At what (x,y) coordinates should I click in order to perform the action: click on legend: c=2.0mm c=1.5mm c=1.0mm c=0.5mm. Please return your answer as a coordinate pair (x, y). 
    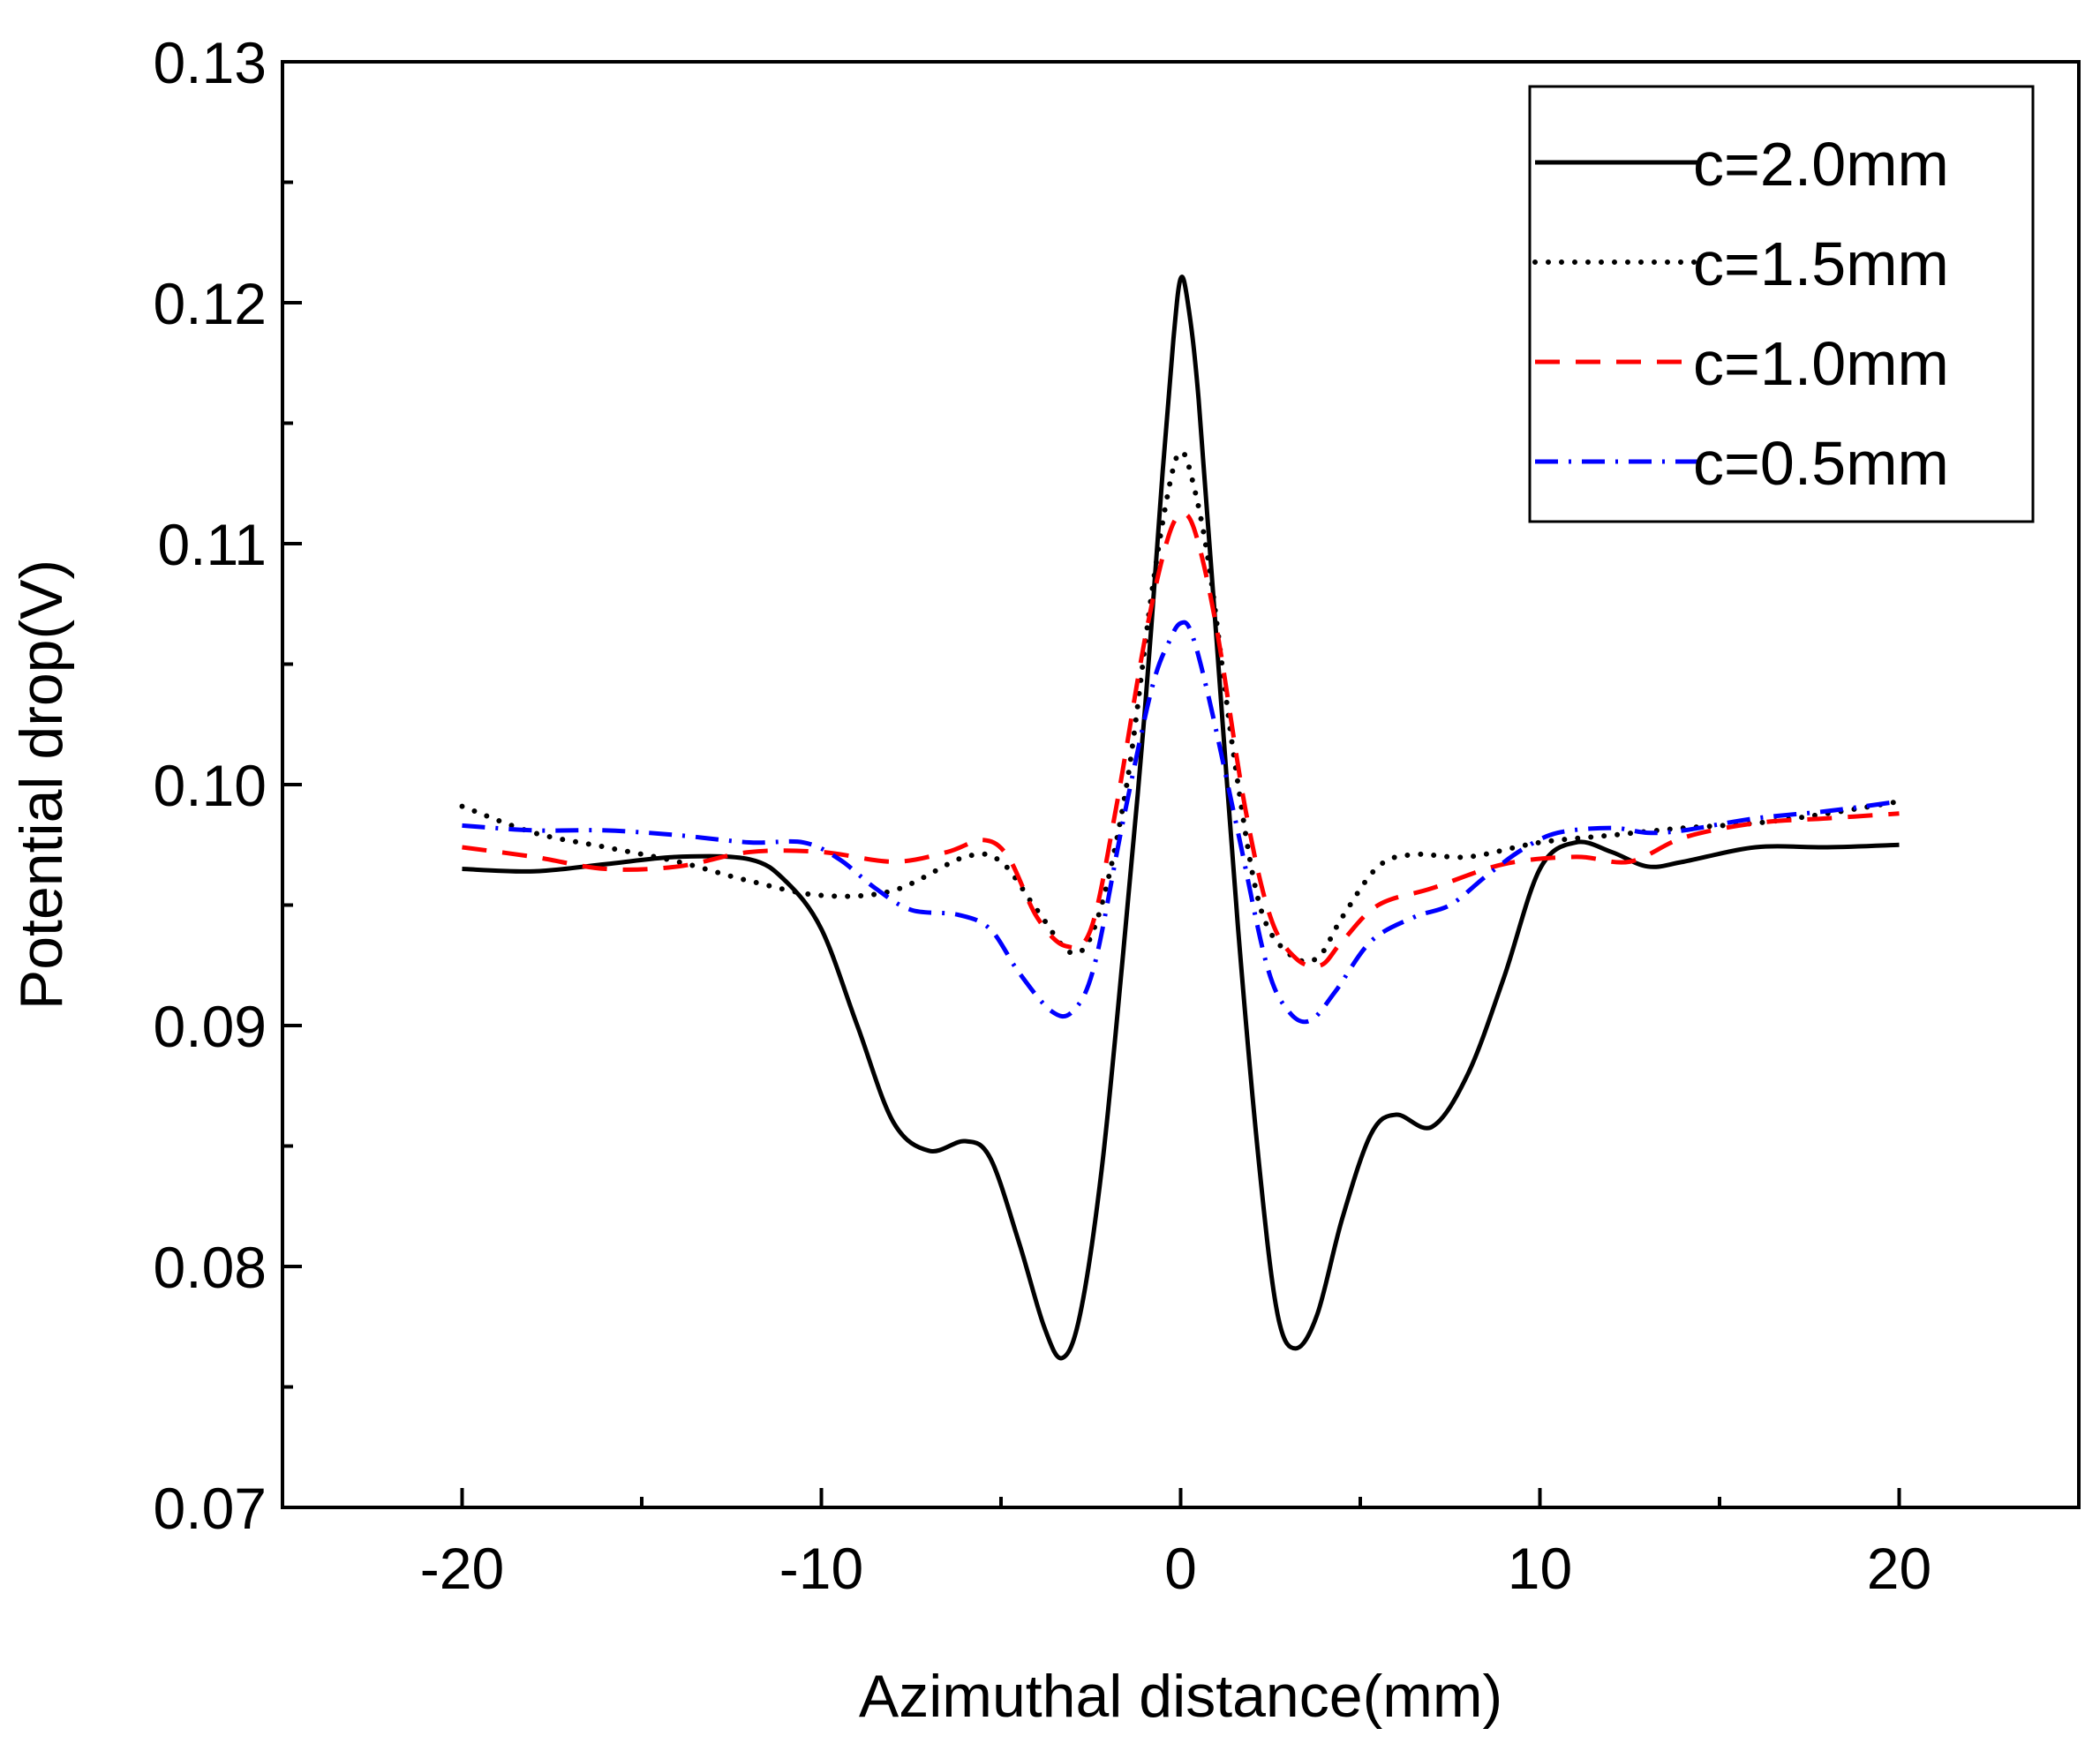
    Looking at the image, I should click on (1781, 304).